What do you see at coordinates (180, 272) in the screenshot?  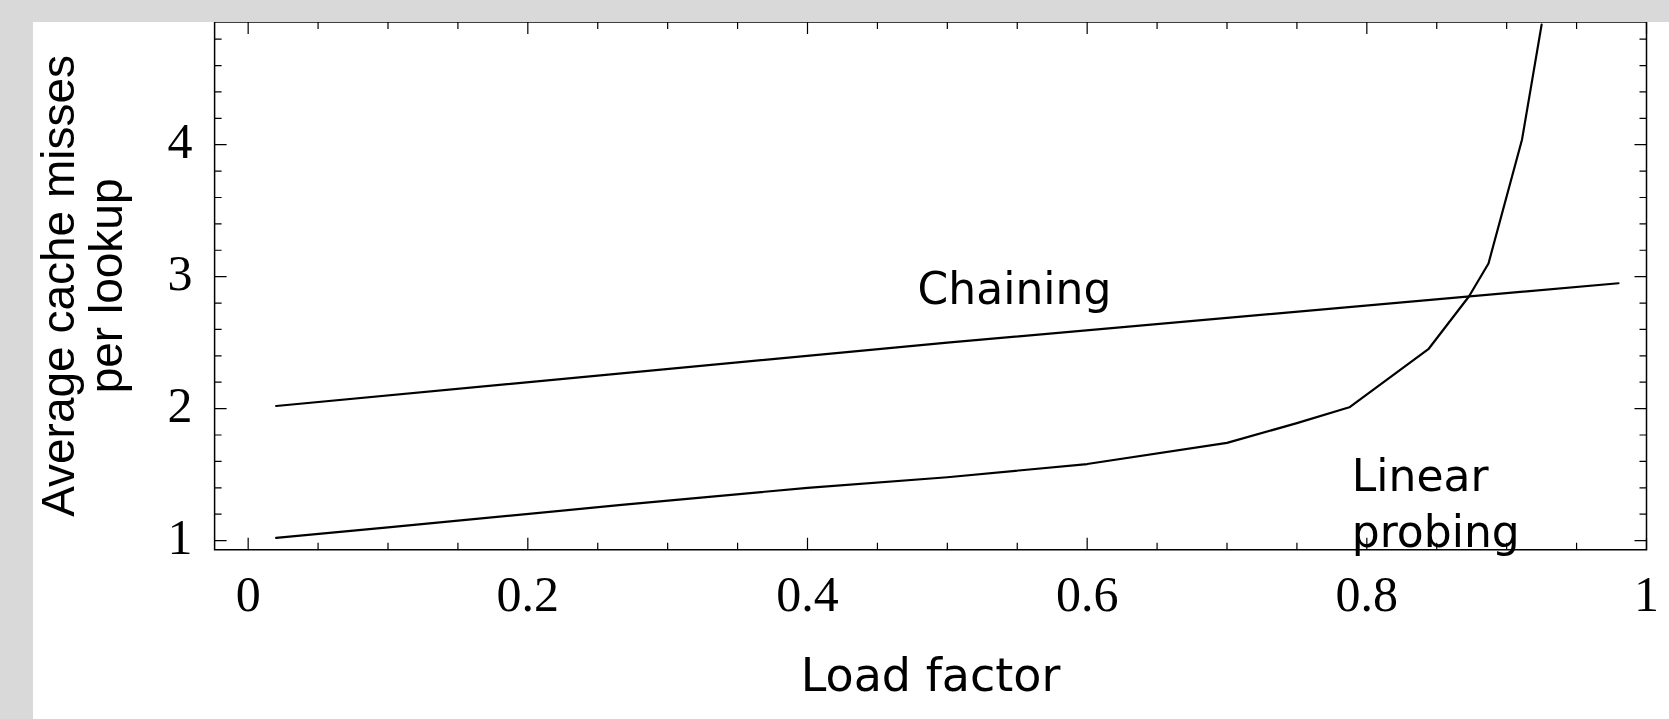 I see `y-tick-label: 3` at bounding box center [180, 272].